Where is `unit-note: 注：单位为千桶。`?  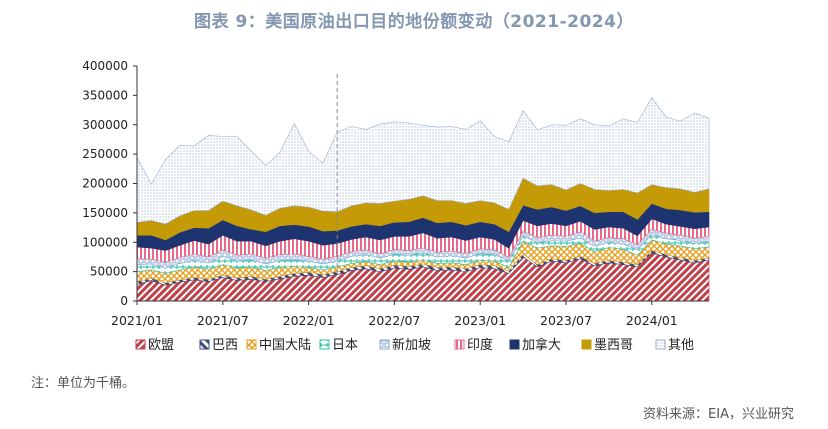
unit-note: 注：单位为千桶。 is located at coordinates (83, 383).